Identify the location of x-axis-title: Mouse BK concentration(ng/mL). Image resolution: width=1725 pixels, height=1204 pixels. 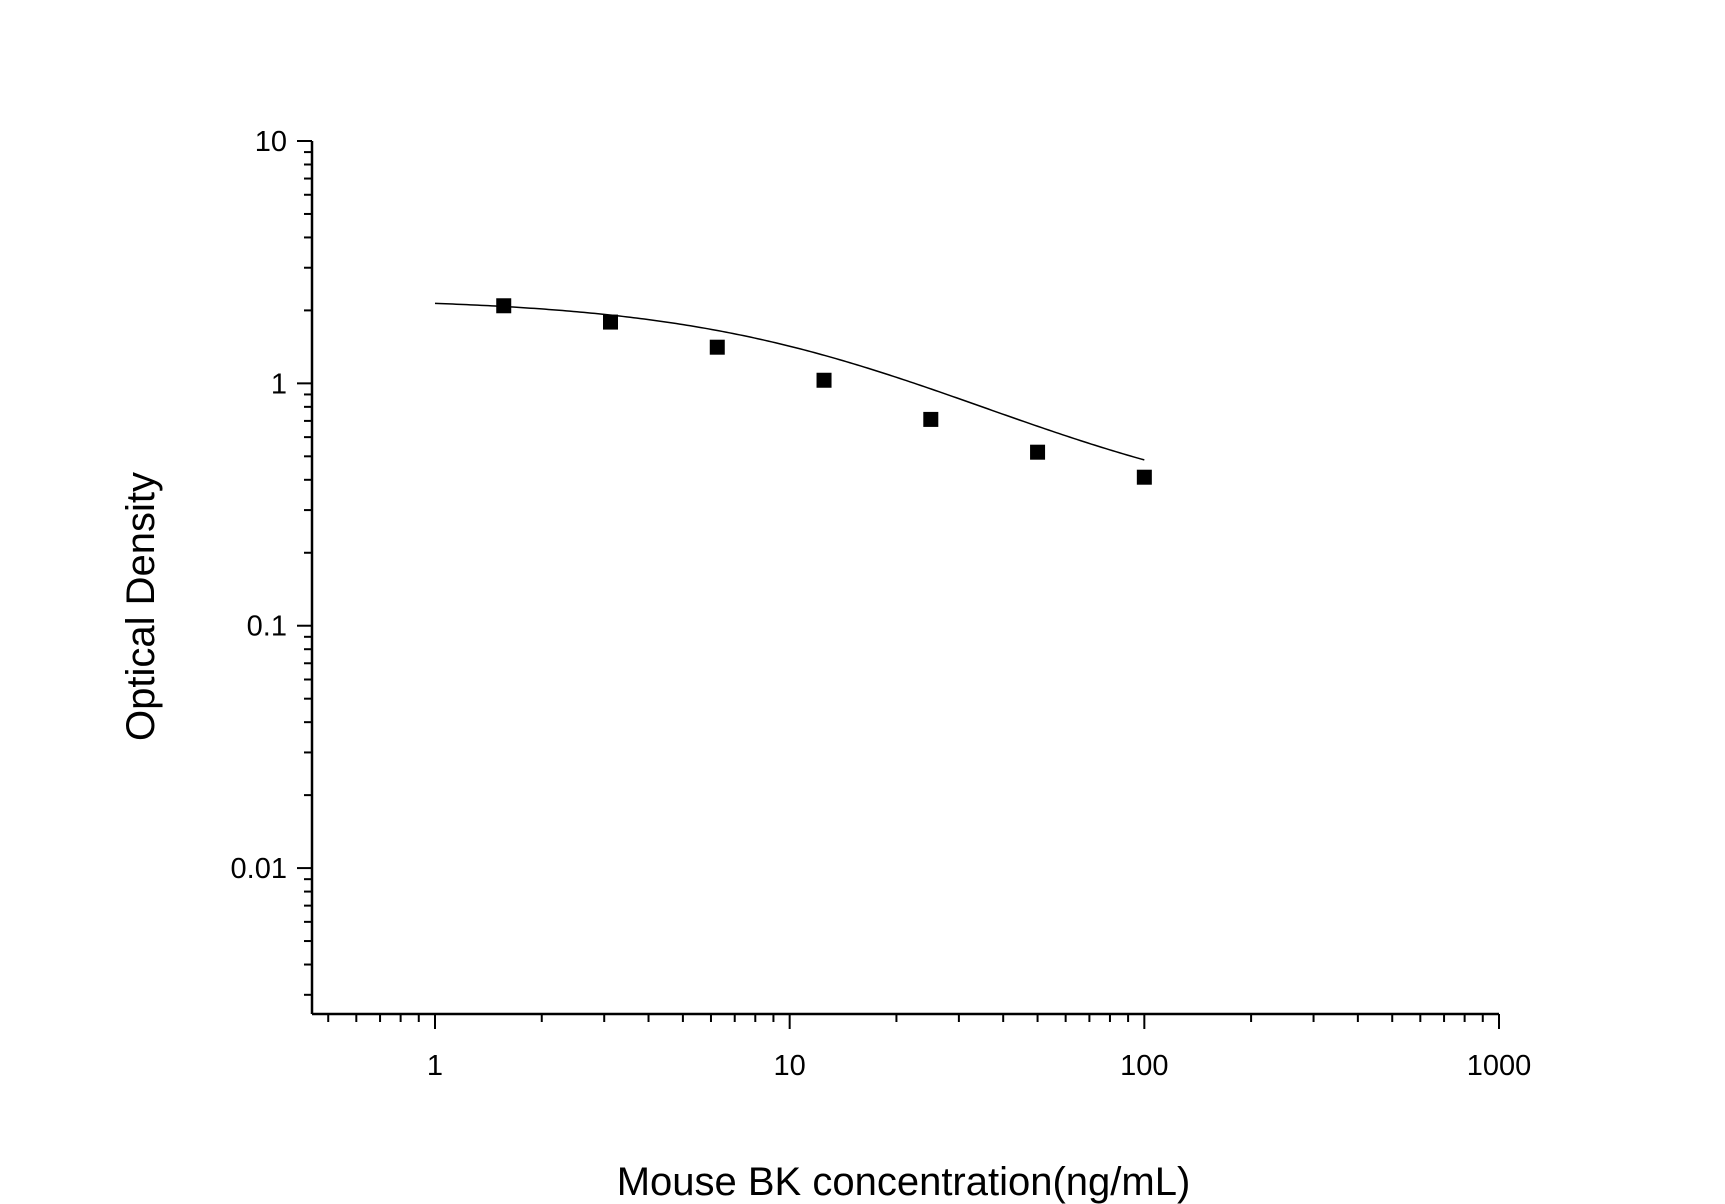
(904, 1182).